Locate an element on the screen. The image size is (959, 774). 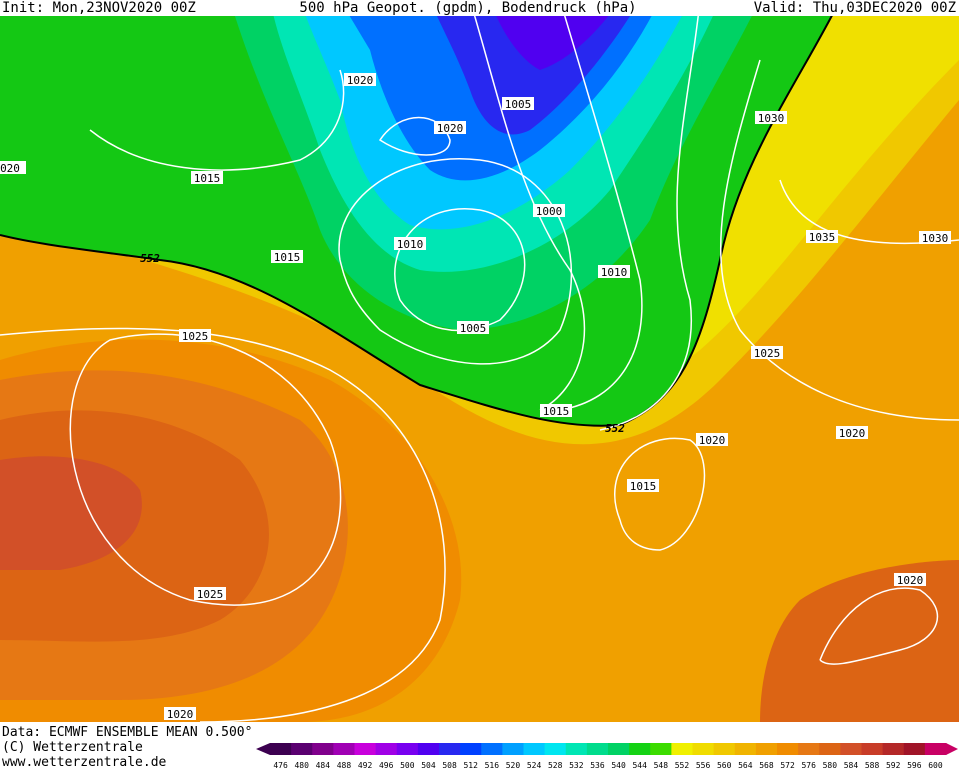
init-text: Init: Mon,23NOV2020 00Z is located at coordinates (99, 8).